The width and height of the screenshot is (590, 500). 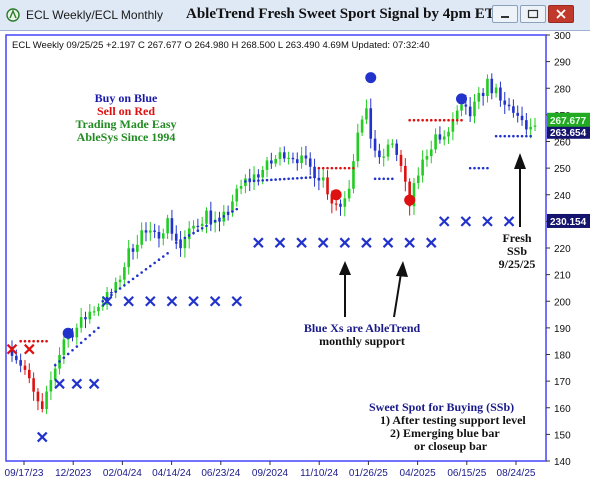 I want to click on x-tick-label: 06/15/25, so click(x=466, y=473).